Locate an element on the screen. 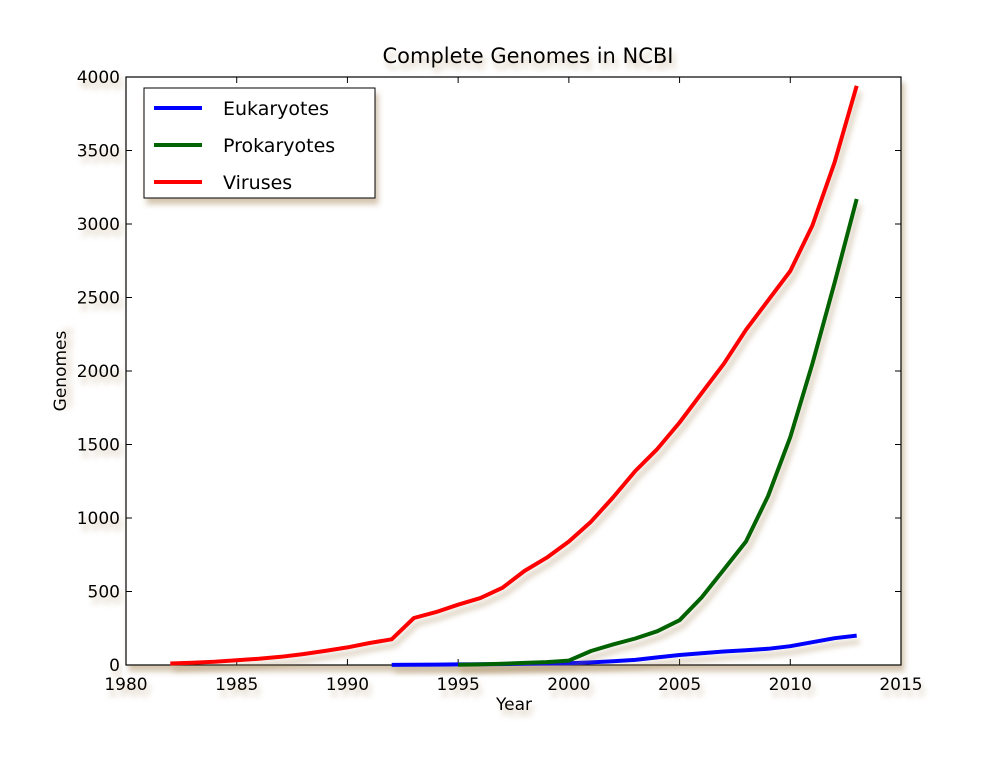 Image resolution: width=1004 pixels, height=758 pixels. legend-label-eukaryotes: Eukaryotes is located at coordinates (276, 109).